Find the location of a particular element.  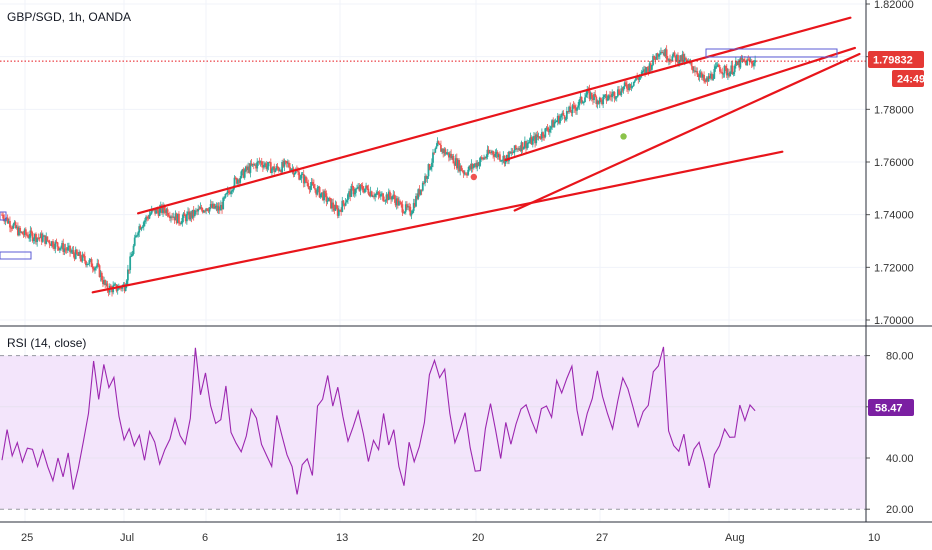

inner-channel-lower-line is located at coordinates (687, 132).